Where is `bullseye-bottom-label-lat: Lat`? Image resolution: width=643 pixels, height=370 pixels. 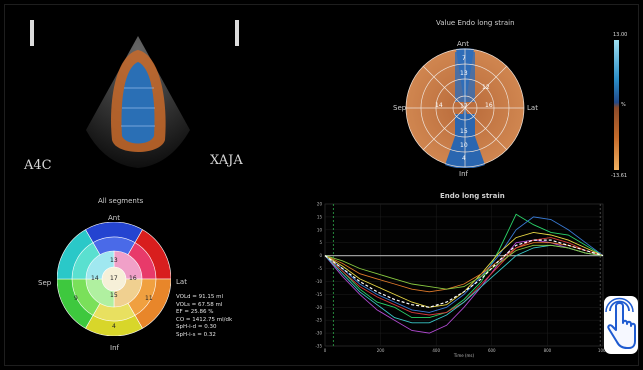 bullseye-bottom-label-lat: Lat is located at coordinates (181, 282).